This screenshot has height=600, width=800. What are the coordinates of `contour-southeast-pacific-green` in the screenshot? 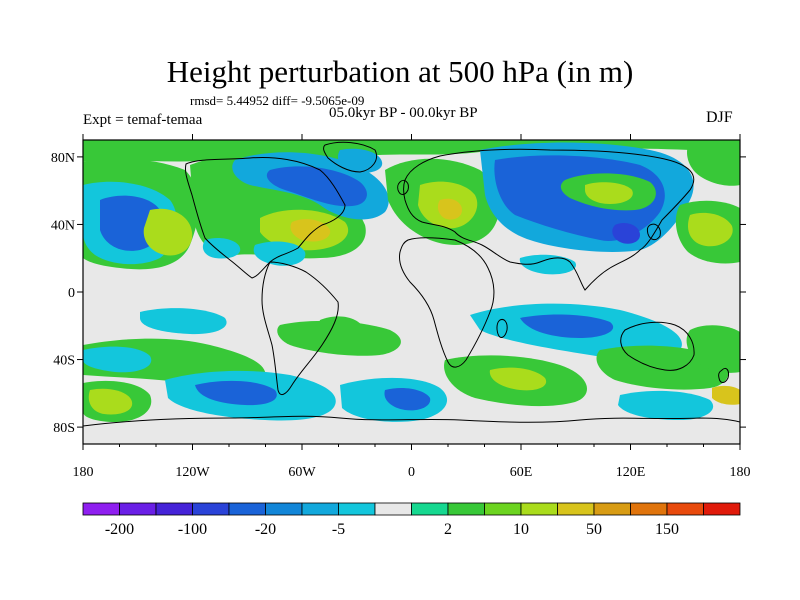 It's located at (713, 349).